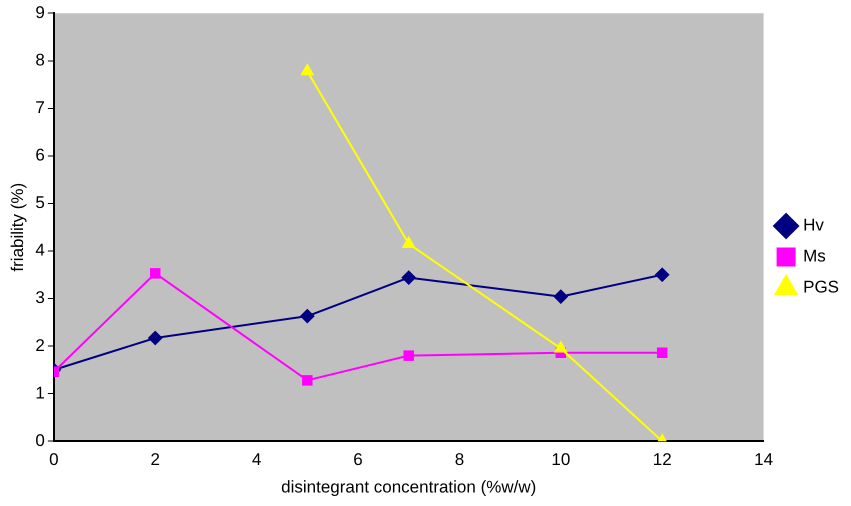 This screenshot has height=506, width=851. What do you see at coordinates (40, 345) in the screenshot?
I see `y-tick-label: 2` at bounding box center [40, 345].